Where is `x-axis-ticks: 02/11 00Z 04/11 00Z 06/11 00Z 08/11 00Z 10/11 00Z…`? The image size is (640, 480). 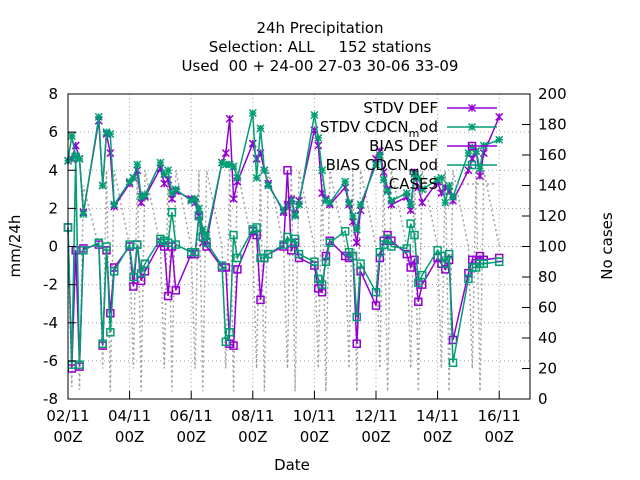 x-axis-ticks: 02/11 00Z 04/11 00Z 06/11 00Z 08/11 00Z 10/11 00Z… is located at coordinates (283, 418).